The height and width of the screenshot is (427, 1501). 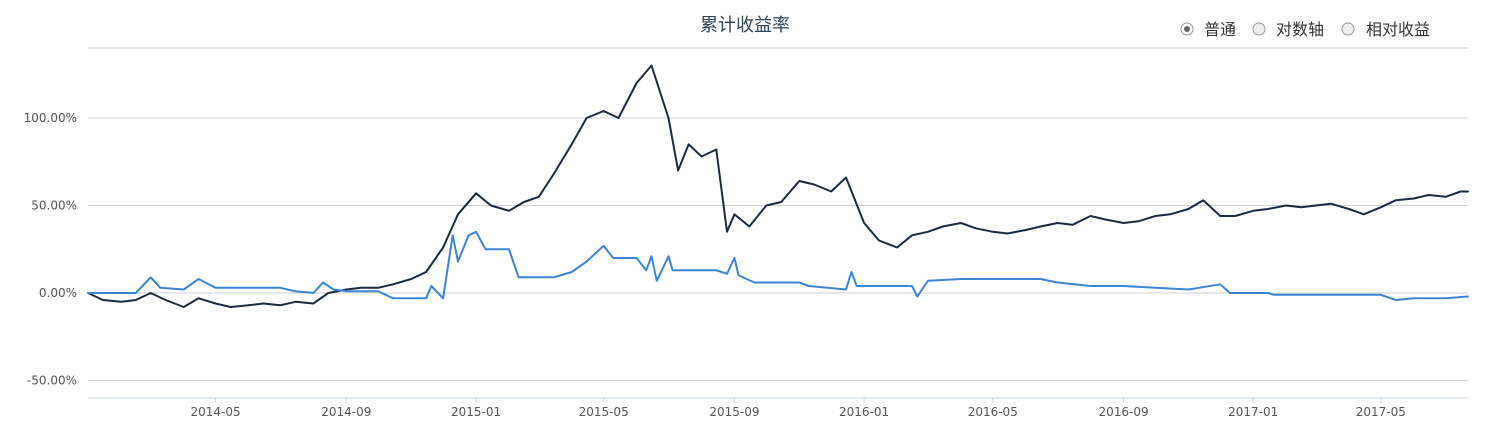 What do you see at coordinates (52, 381) in the screenshot?
I see `y-tick-label: -50.00%` at bounding box center [52, 381].